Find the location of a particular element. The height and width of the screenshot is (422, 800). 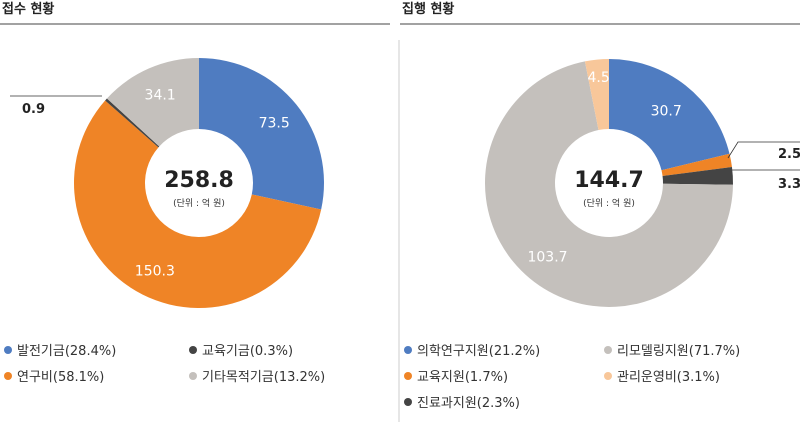

legend-label: 연구비(58.1%) is located at coordinates (61, 377).